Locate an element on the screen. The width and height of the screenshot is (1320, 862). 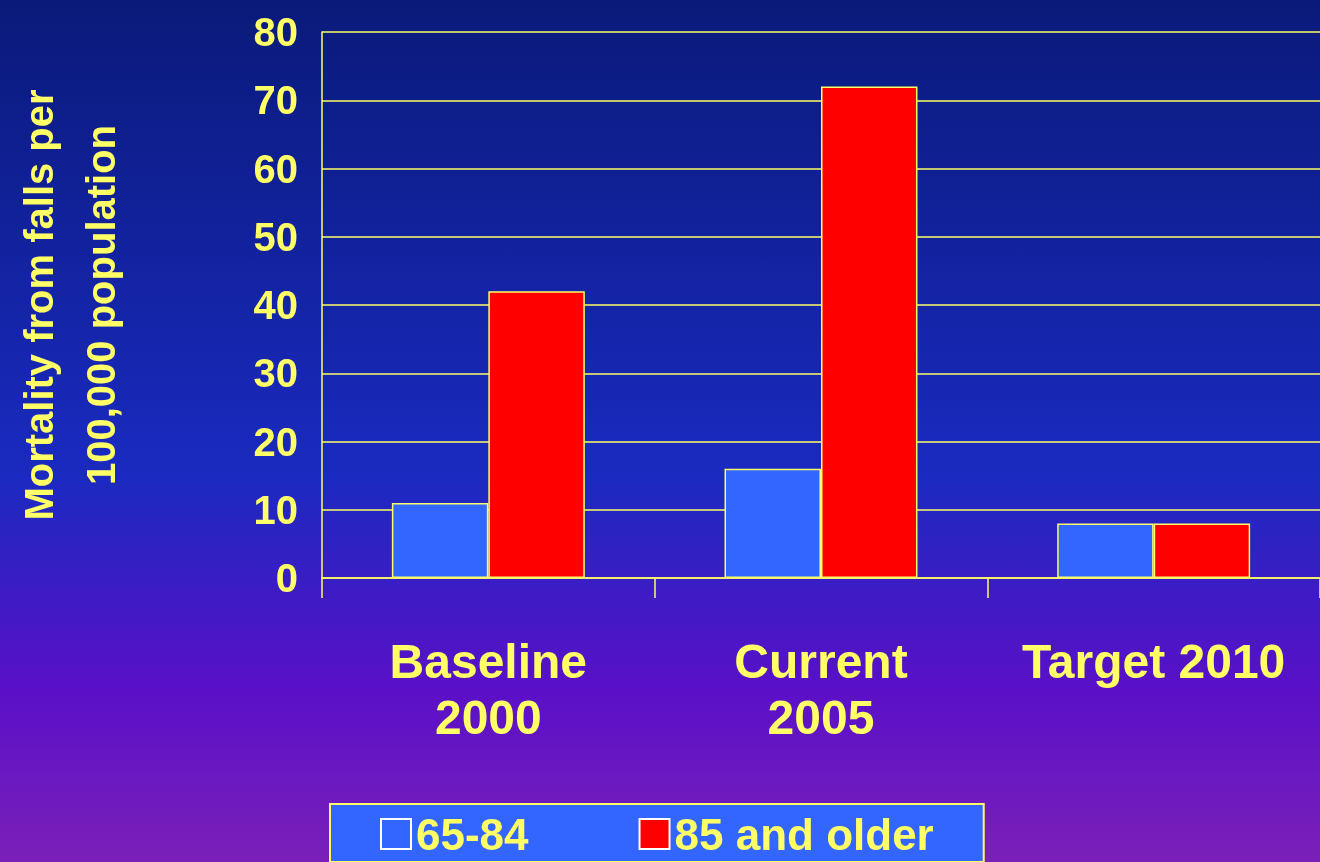
y-tick-label: 70 is located at coordinates (275, 100).